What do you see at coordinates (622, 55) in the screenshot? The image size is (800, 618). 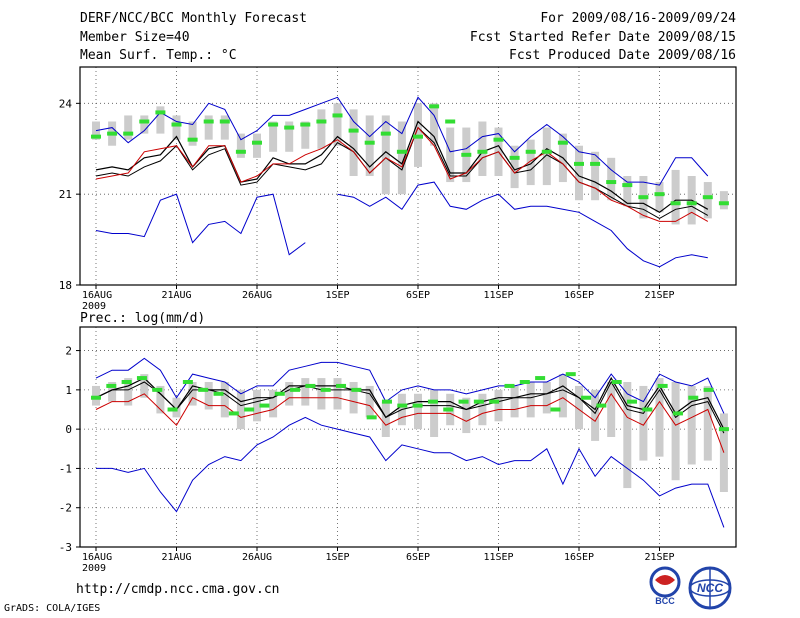 I see `produced-date: Fcst Produced Date 2009/08/16` at bounding box center [622, 55].